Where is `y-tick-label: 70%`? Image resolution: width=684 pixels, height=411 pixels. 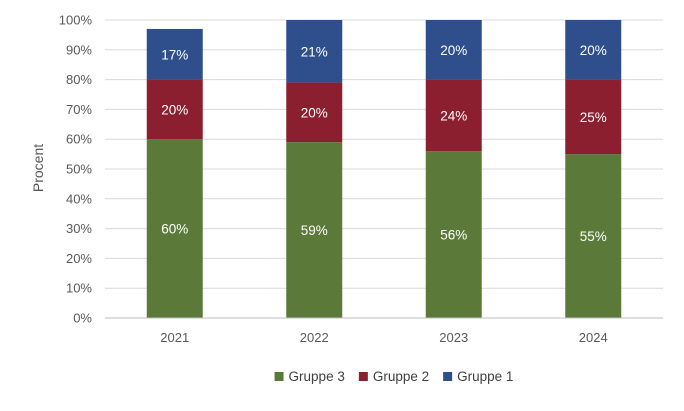 y-tick-label: 70% is located at coordinates (79, 109).